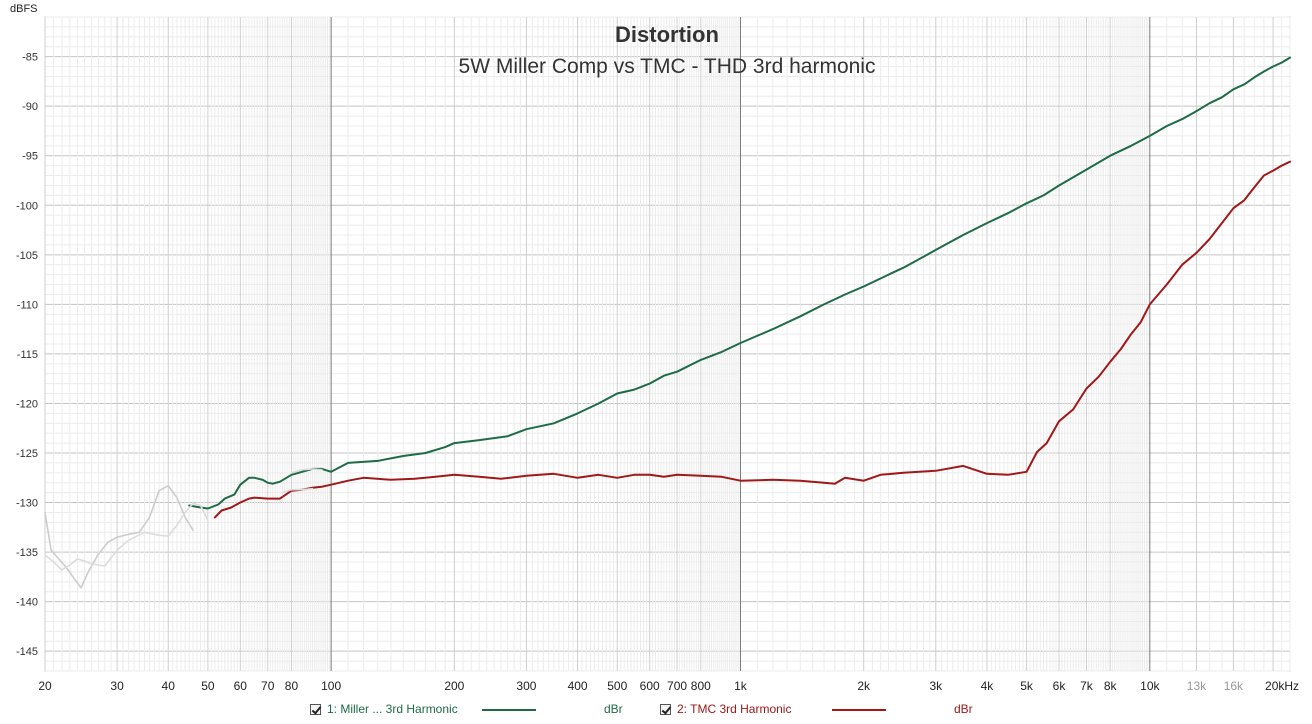  Describe the element at coordinates (27, 652) in the screenshot. I see `y-tick-label: -145` at that location.